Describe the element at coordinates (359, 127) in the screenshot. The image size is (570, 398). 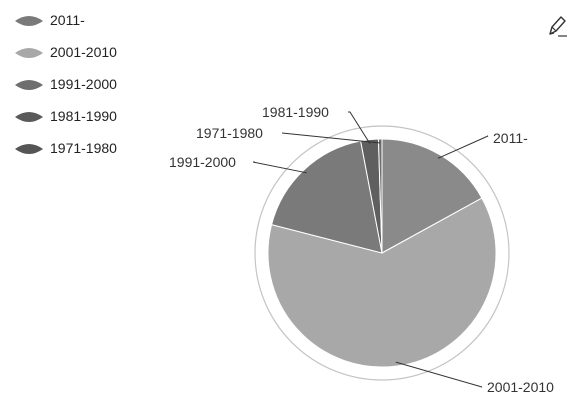
I see `leader-line-1981-1990` at that location.